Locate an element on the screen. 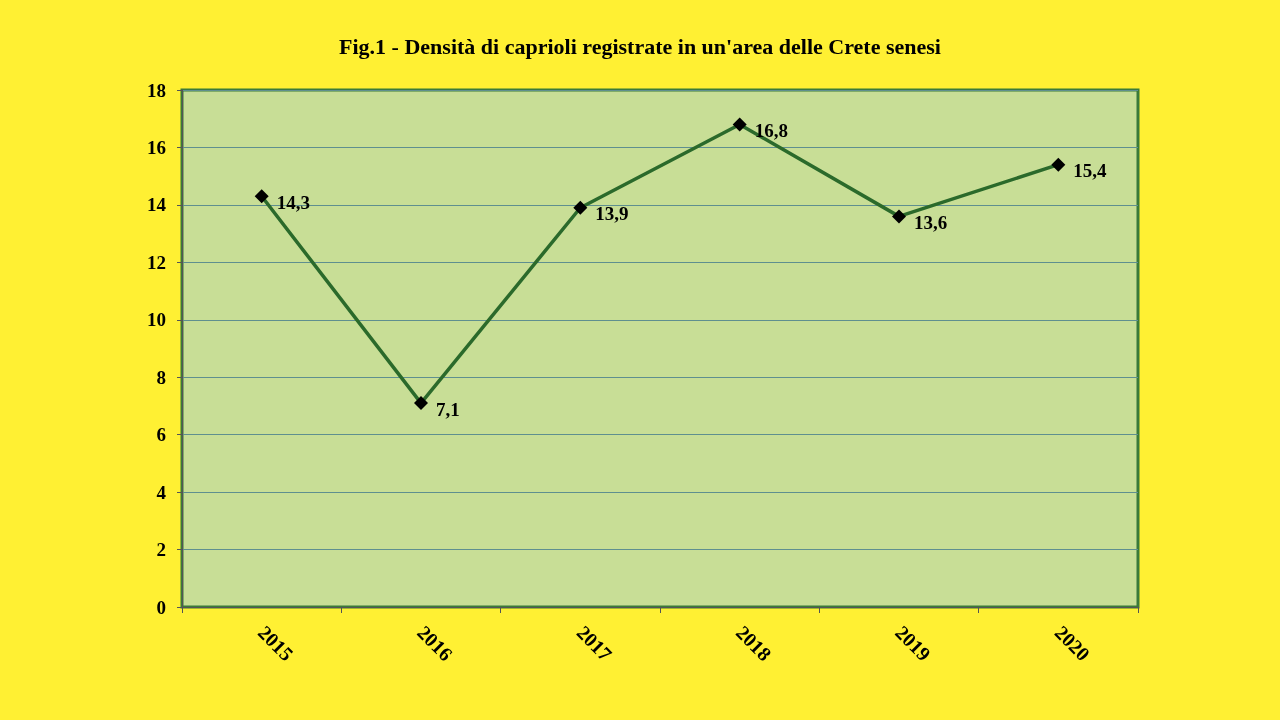 This screenshot has width=1280, height=720. y-tick-label: 8 is located at coordinates (161, 377).